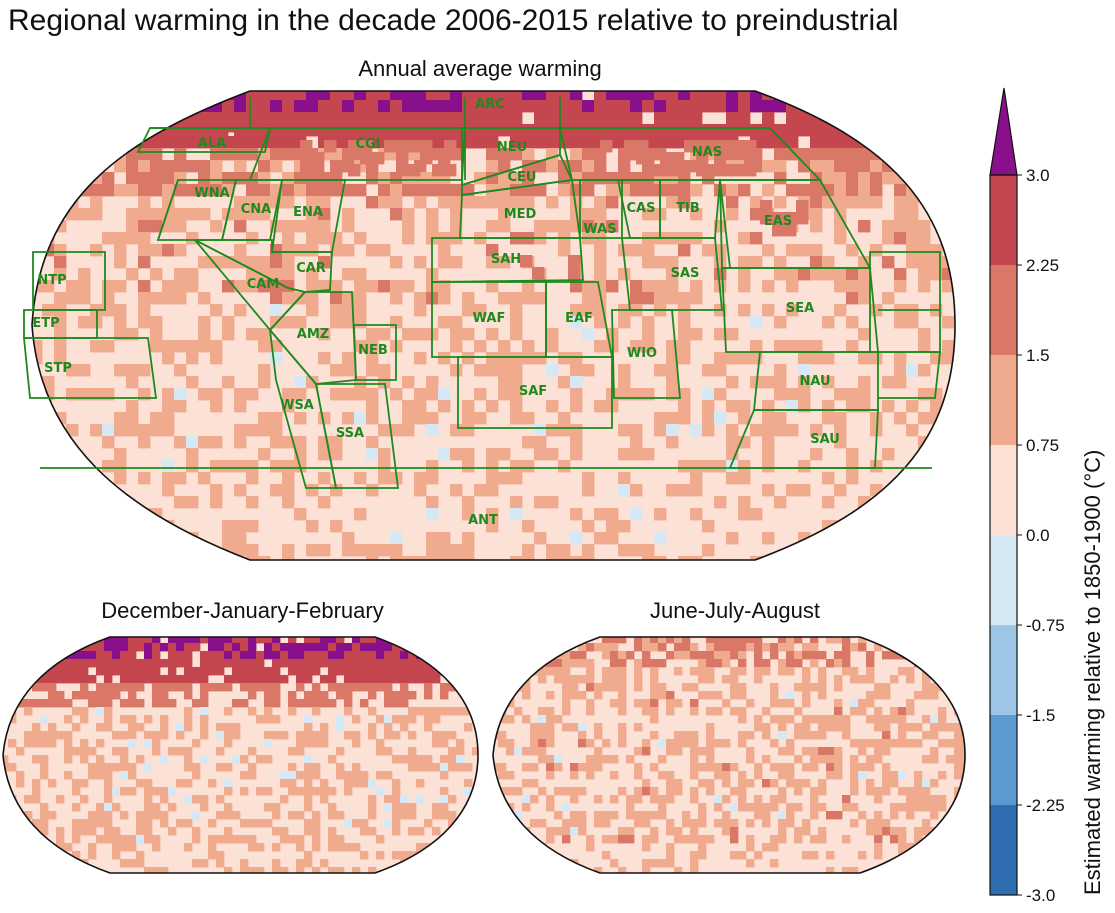  I want to click on jja-map, so click(729, 755).